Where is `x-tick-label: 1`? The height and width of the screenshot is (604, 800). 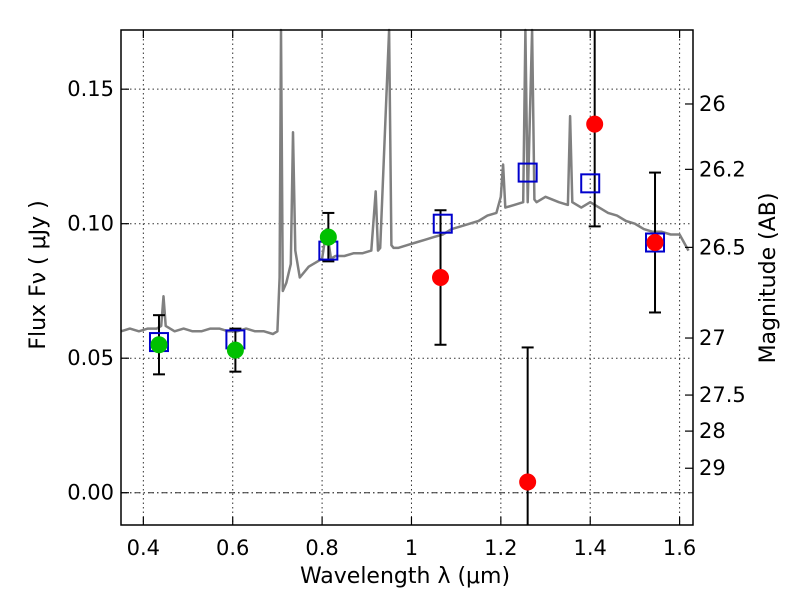
x-tick-label: 1 is located at coordinates (411, 548).